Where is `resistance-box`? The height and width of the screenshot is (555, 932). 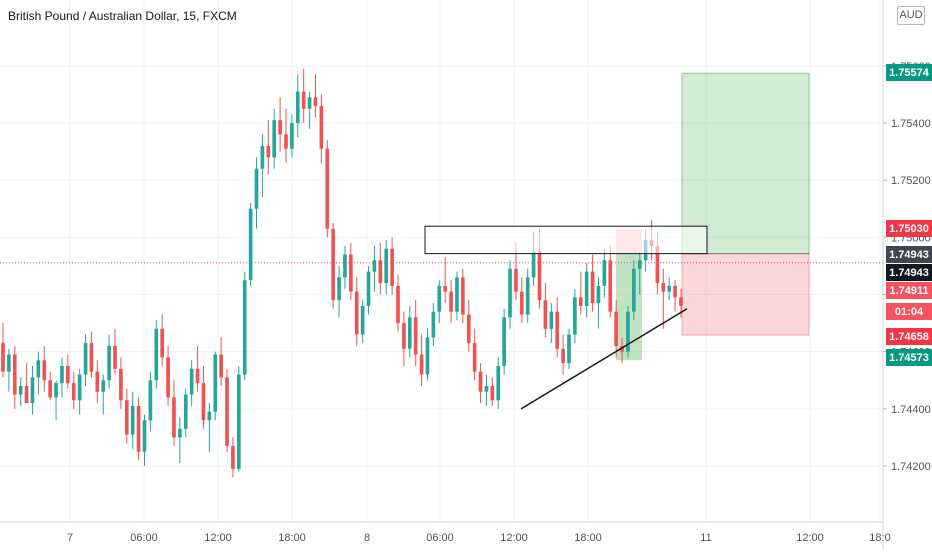 resistance-box is located at coordinates (566, 240).